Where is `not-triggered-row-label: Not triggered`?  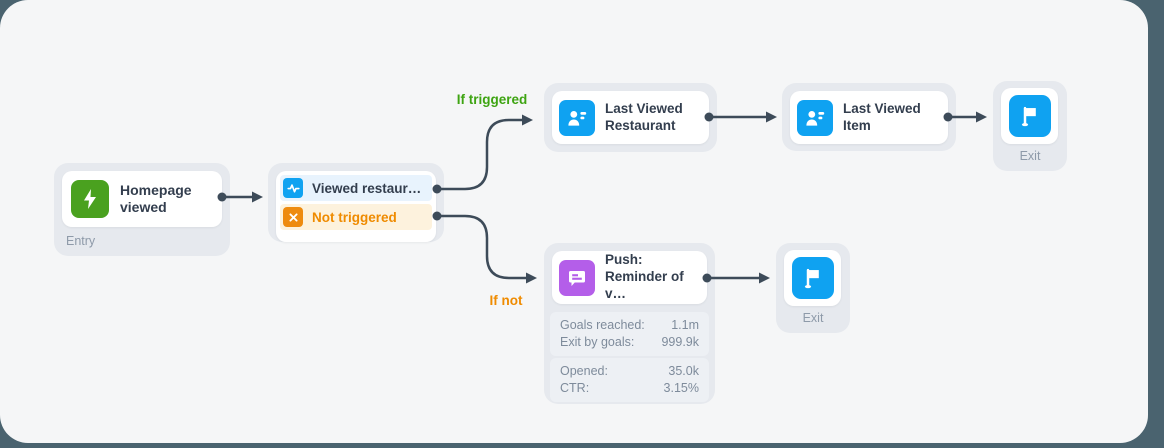
not-triggered-row-label: Not triggered is located at coordinates (354, 217).